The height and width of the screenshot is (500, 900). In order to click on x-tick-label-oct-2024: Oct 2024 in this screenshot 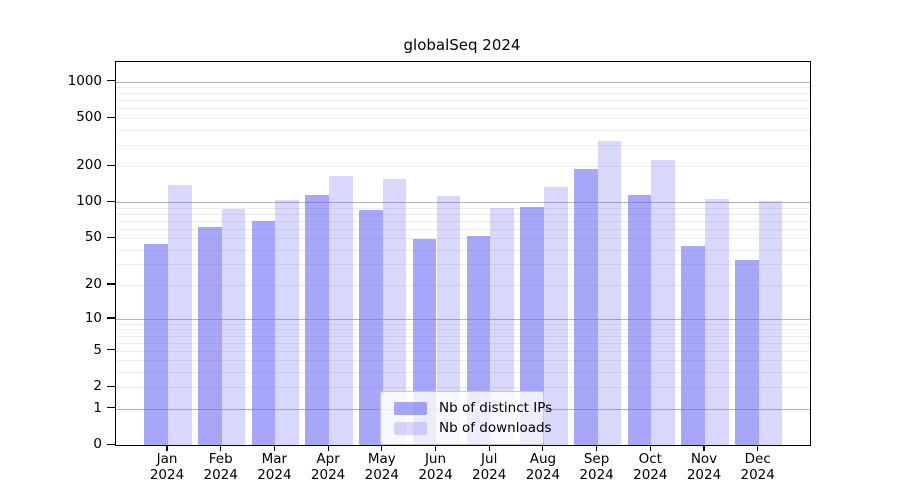, I will do `click(650, 467)`.